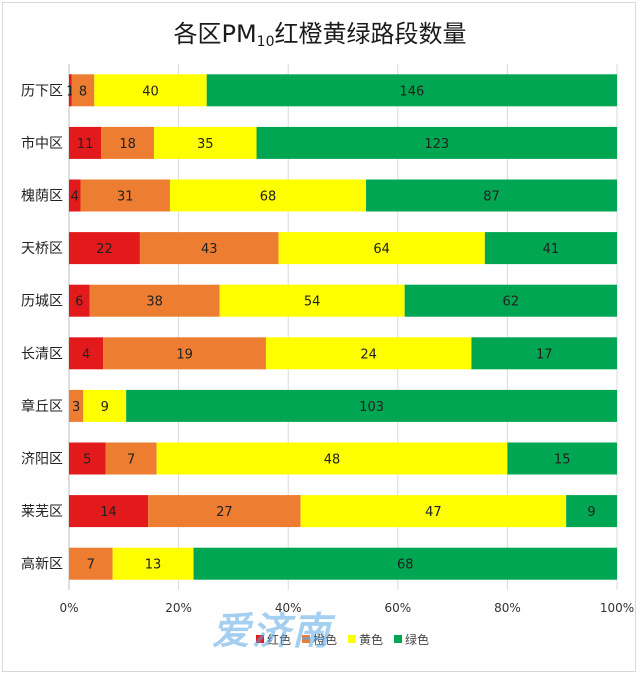 The height and width of the screenshot is (676, 640). I want to click on data-label: 3, so click(76, 407).